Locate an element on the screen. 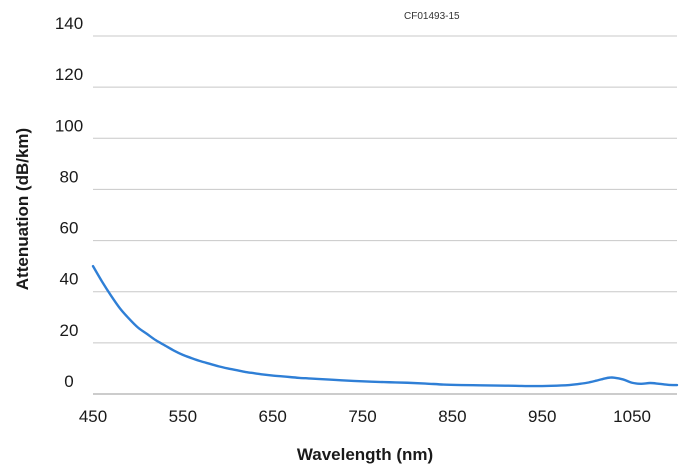 This screenshot has height=470, width=681. y-tick-label: 60 is located at coordinates (69, 228).